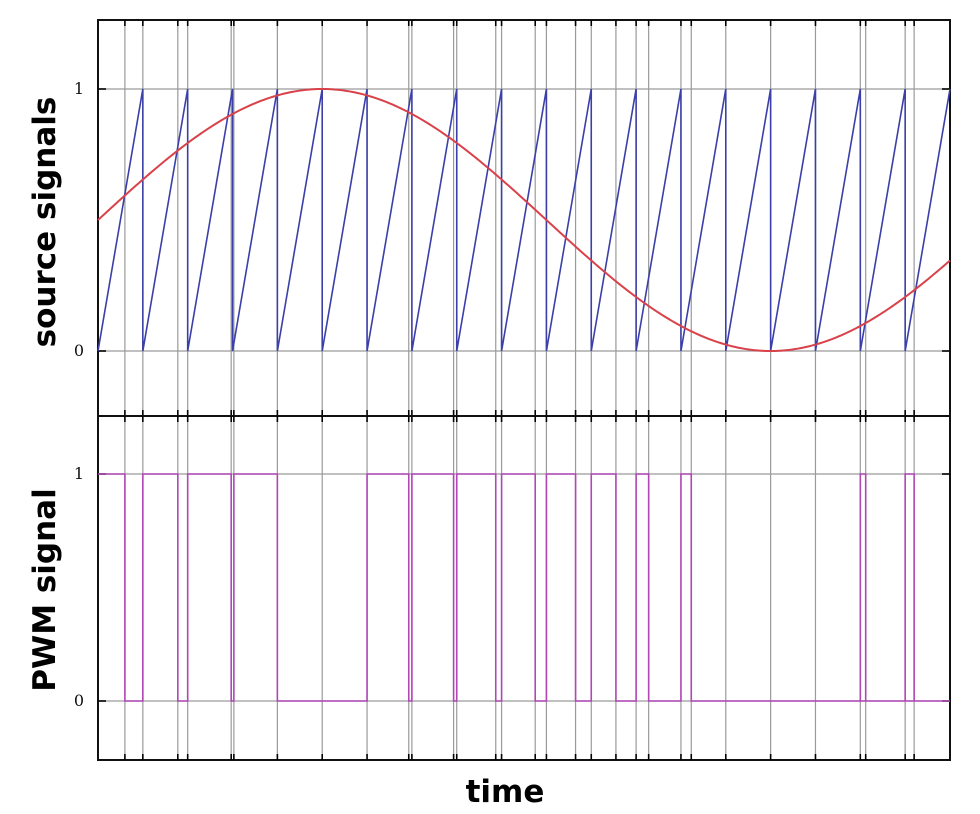 The image size is (980, 814). I want to click on bottom-y-tick-label: 1, so click(79, 473).